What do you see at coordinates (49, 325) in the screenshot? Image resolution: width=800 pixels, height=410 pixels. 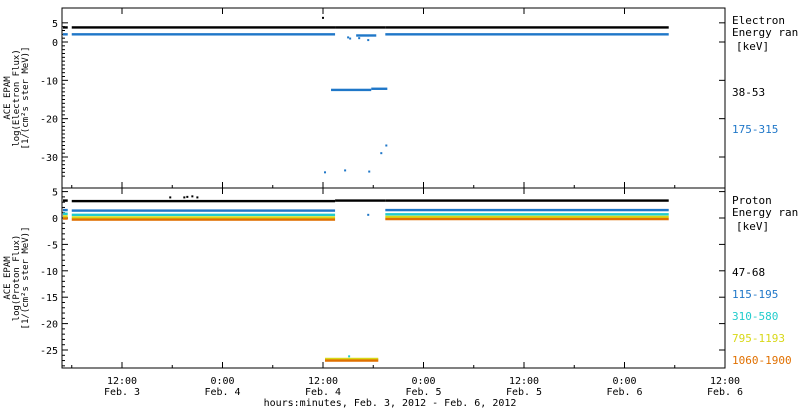 I see `y-tick-label-p2: -20` at bounding box center [49, 325].